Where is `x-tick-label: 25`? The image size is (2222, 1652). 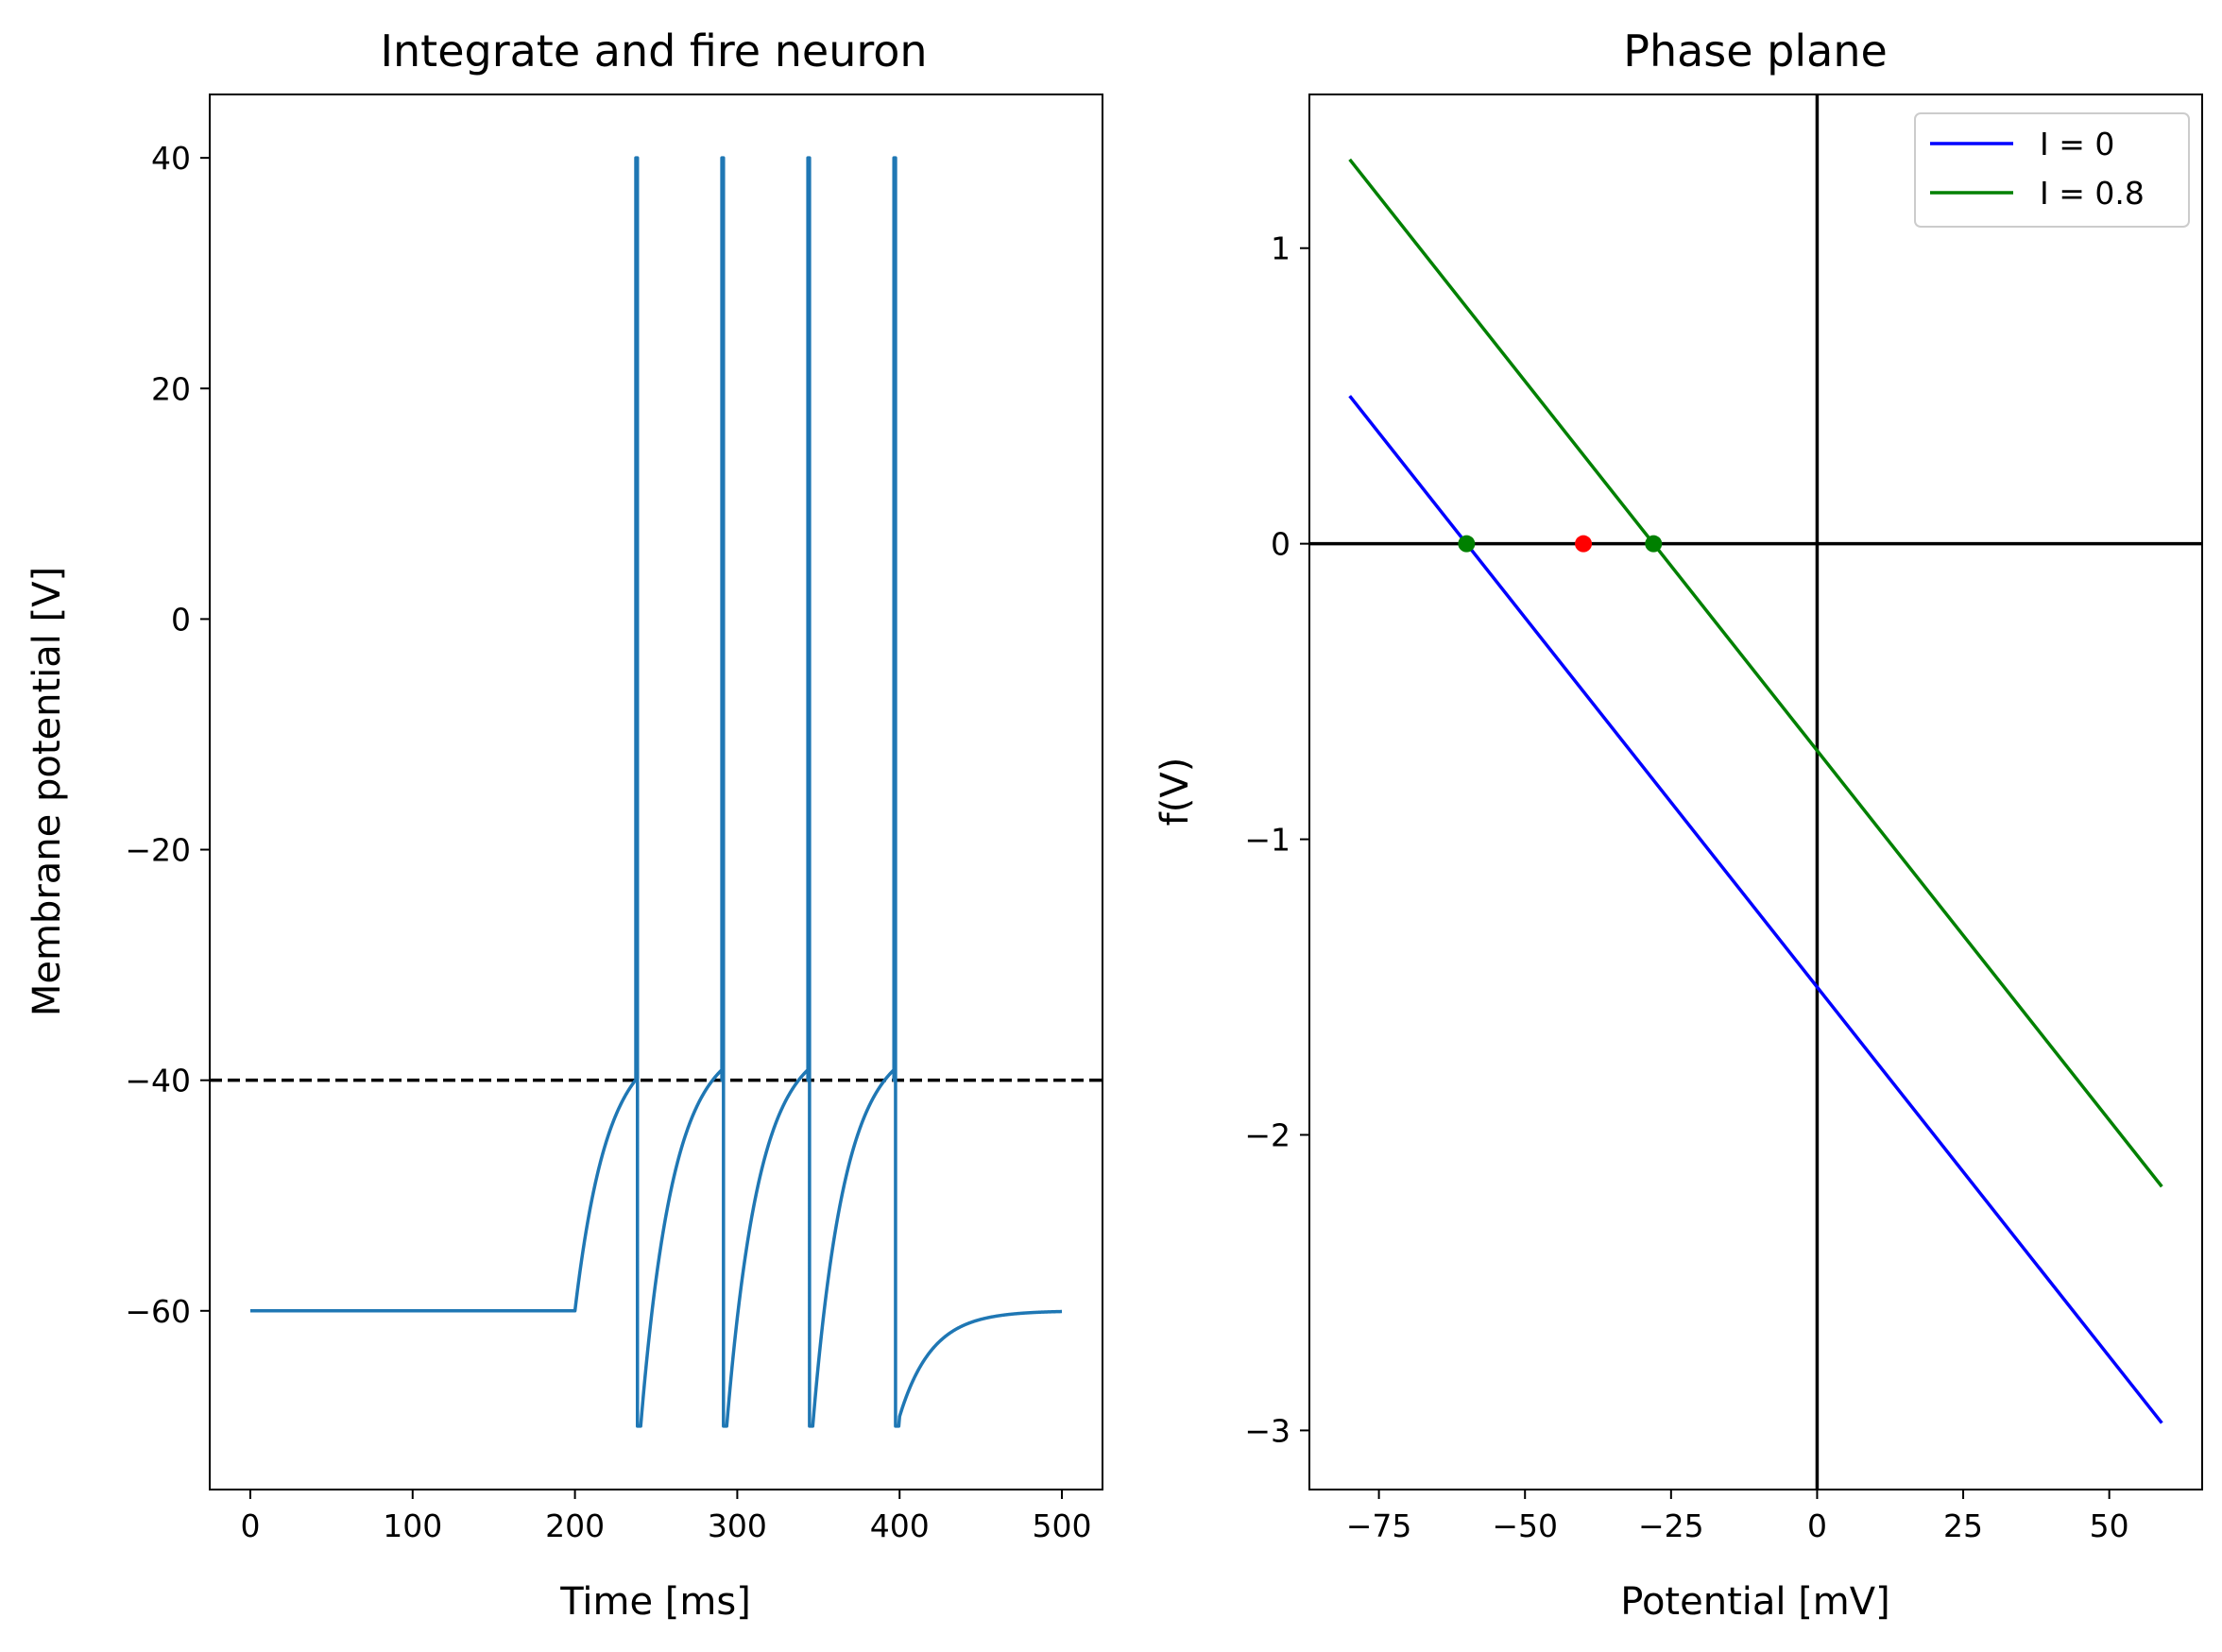
x-tick-label: 25 is located at coordinates (1963, 1526).